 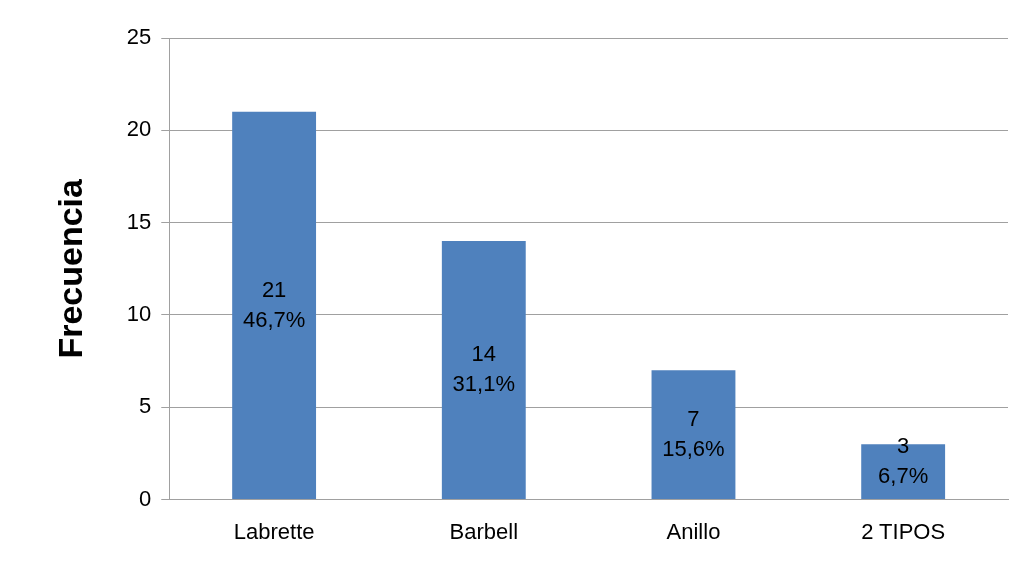 I want to click on x-tick-label: 2 TIPOS, so click(x=903, y=531).